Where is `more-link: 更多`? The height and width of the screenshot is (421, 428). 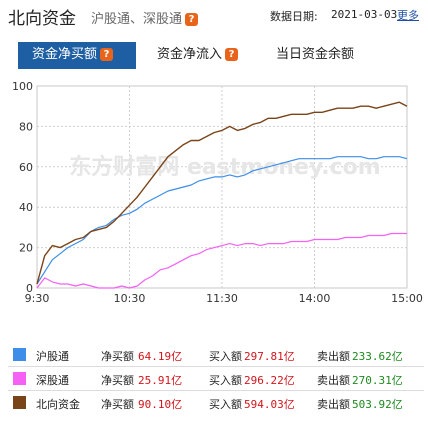
more-link: 更多 is located at coordinates (408, 15).